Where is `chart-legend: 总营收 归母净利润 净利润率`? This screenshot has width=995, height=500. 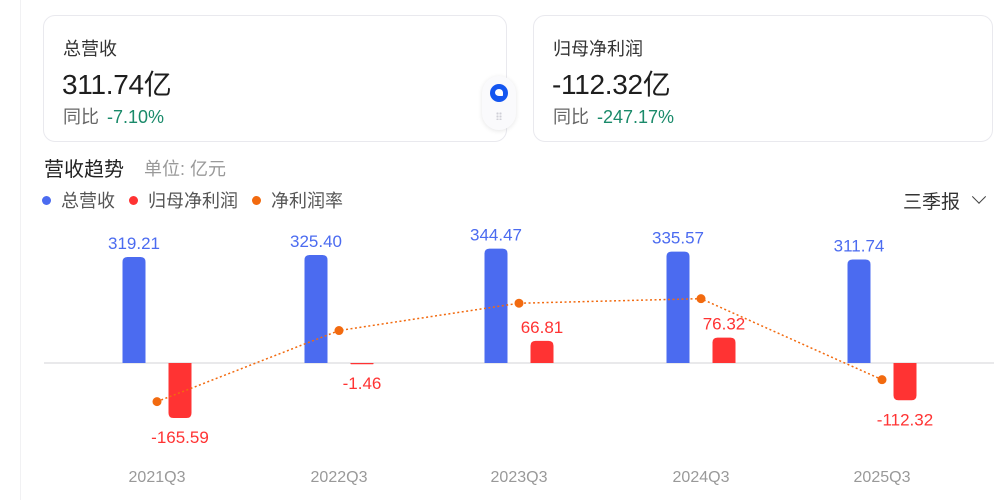 chart-legend: 总营收 归母净利润 净利润率 is located at coordinates (199, 200).